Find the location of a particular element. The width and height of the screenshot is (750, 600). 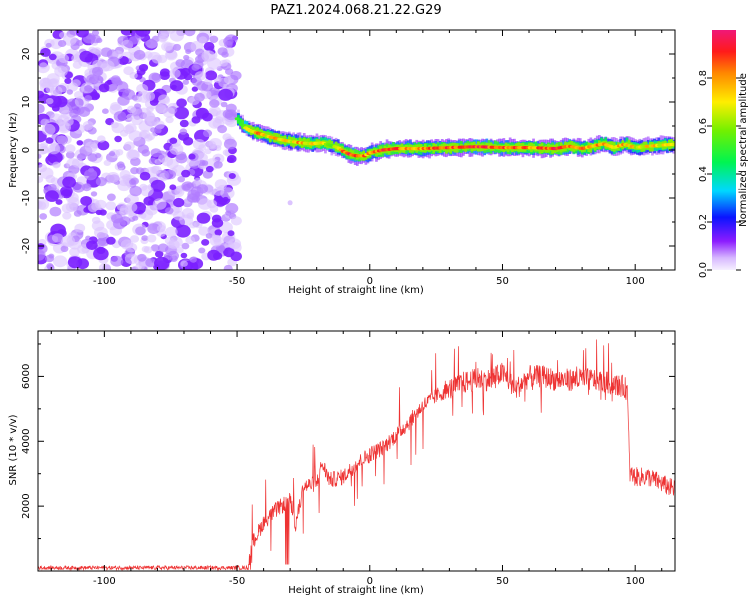

y-tick-label: 2000 is located at coordinates (26, 505).